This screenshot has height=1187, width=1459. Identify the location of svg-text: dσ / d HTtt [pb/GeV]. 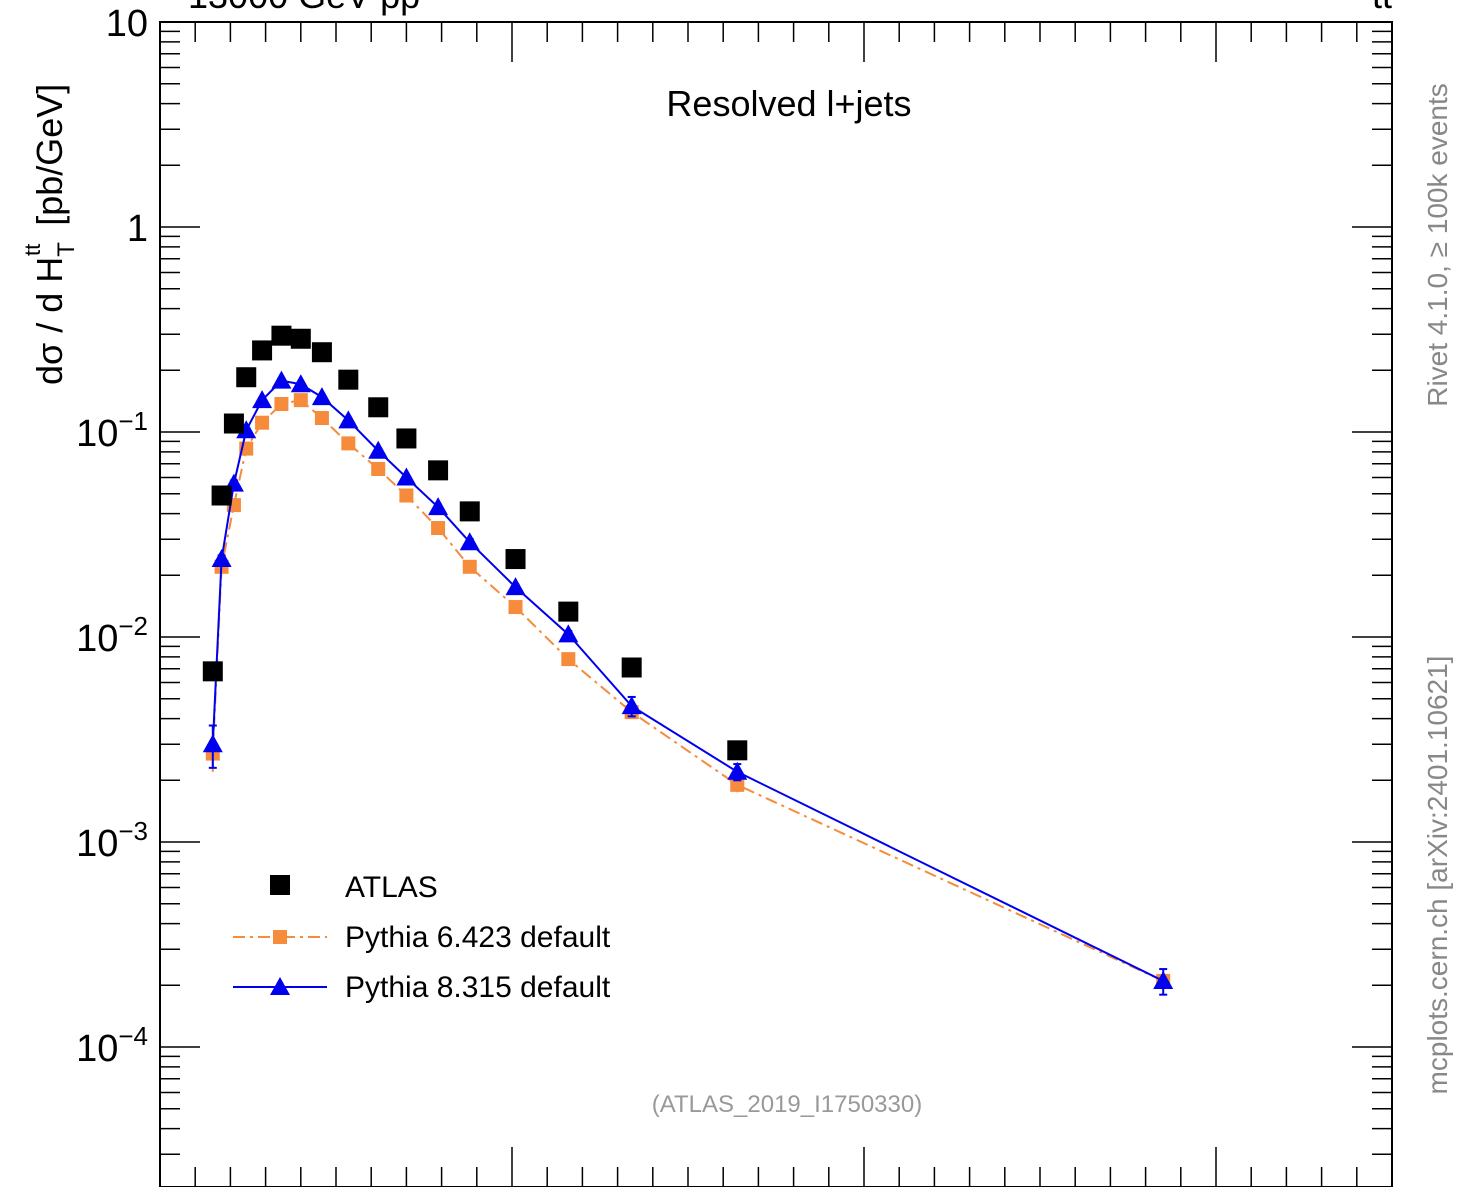
(50, 234).